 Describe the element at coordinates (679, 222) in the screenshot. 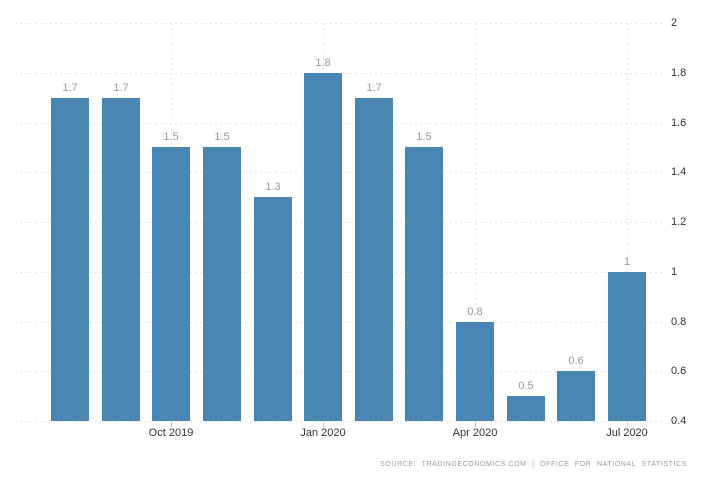

I see `y-axis-tick-label: 1.2` at that location.